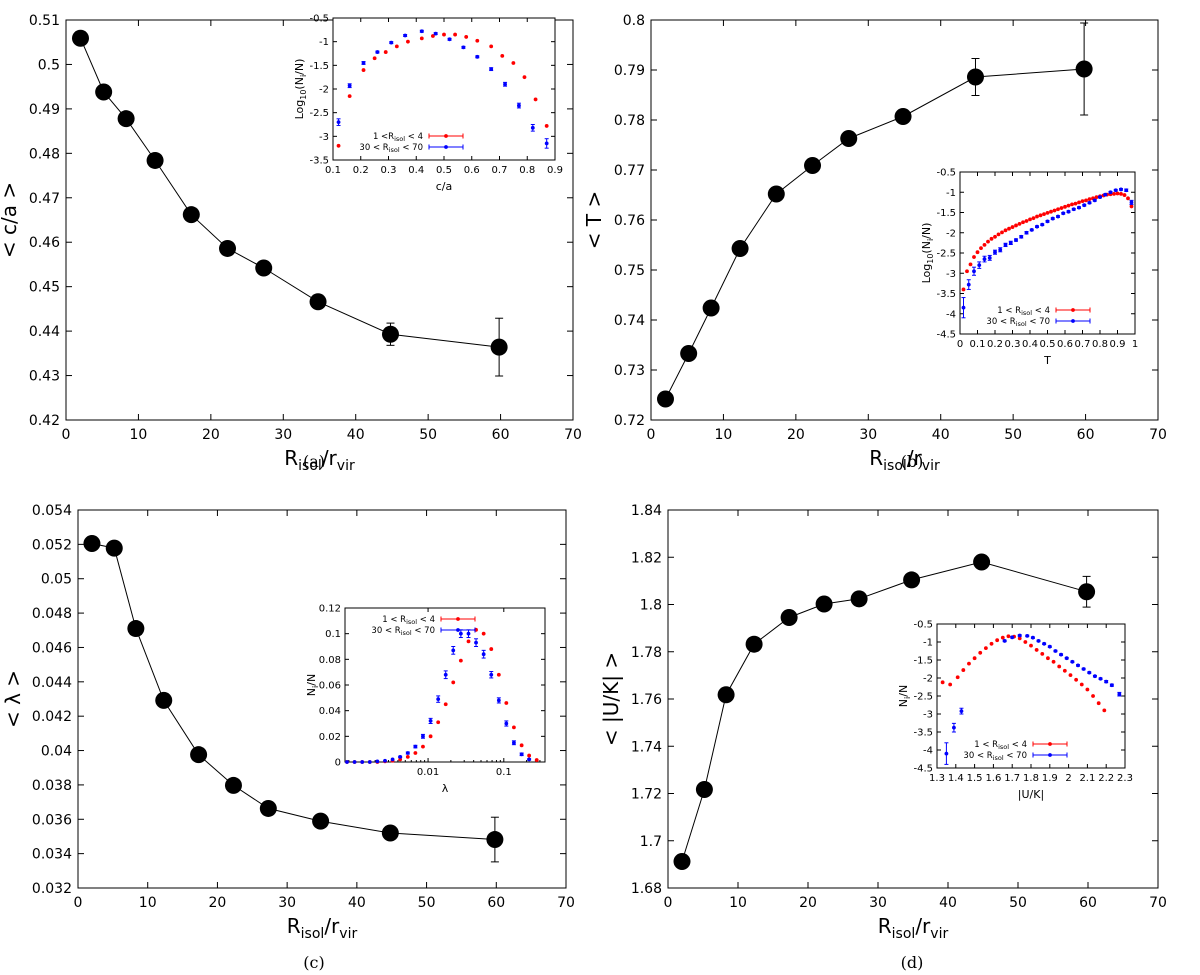  What do you see at coordinates (946, 213) in the screenshot?
I see `inset-y-tick-label: -1.5` at bounding box center [946, 213].